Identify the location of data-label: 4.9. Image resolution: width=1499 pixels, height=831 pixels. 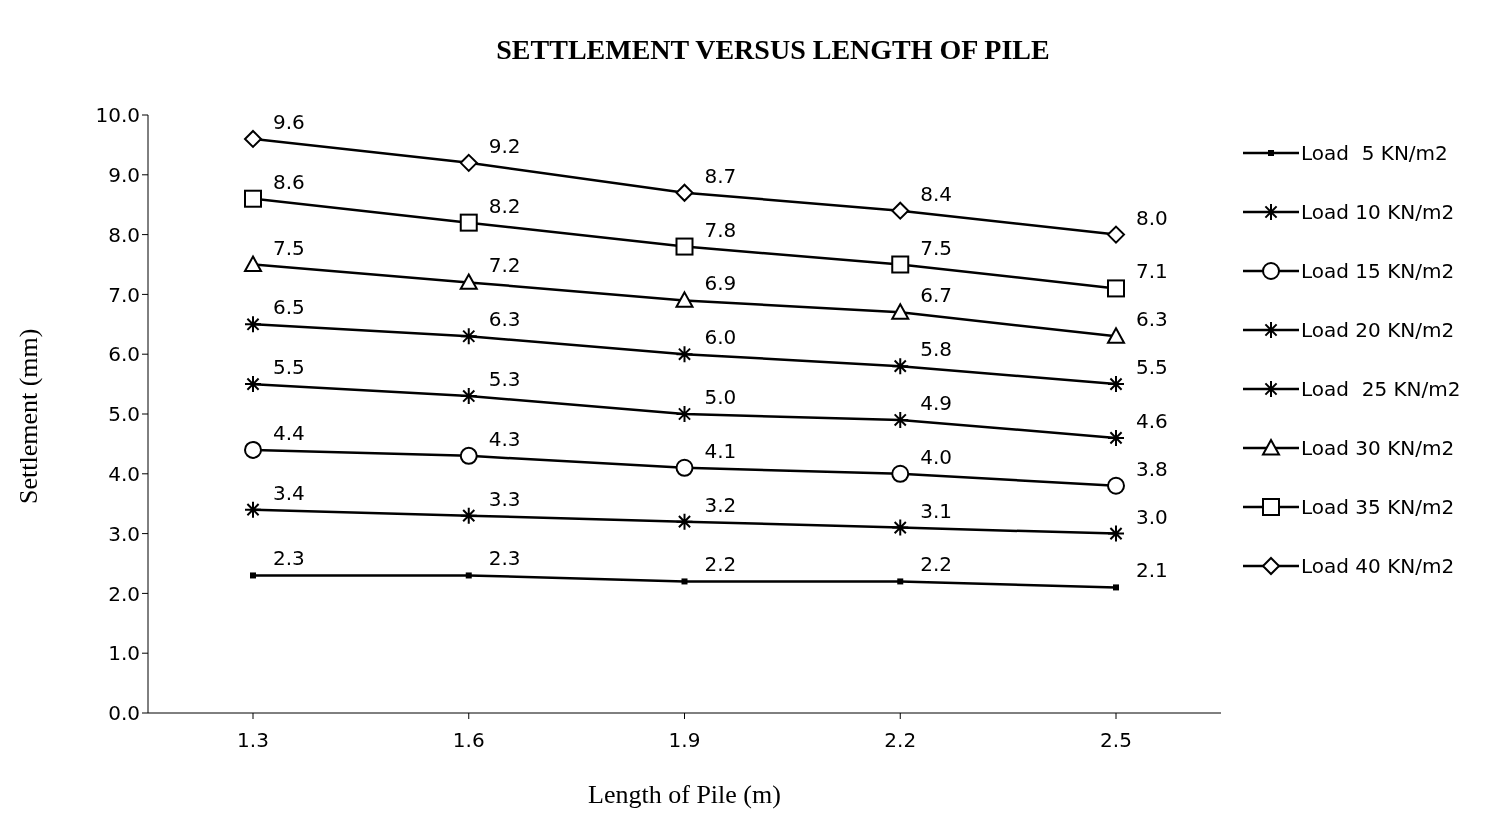
(936, 402).